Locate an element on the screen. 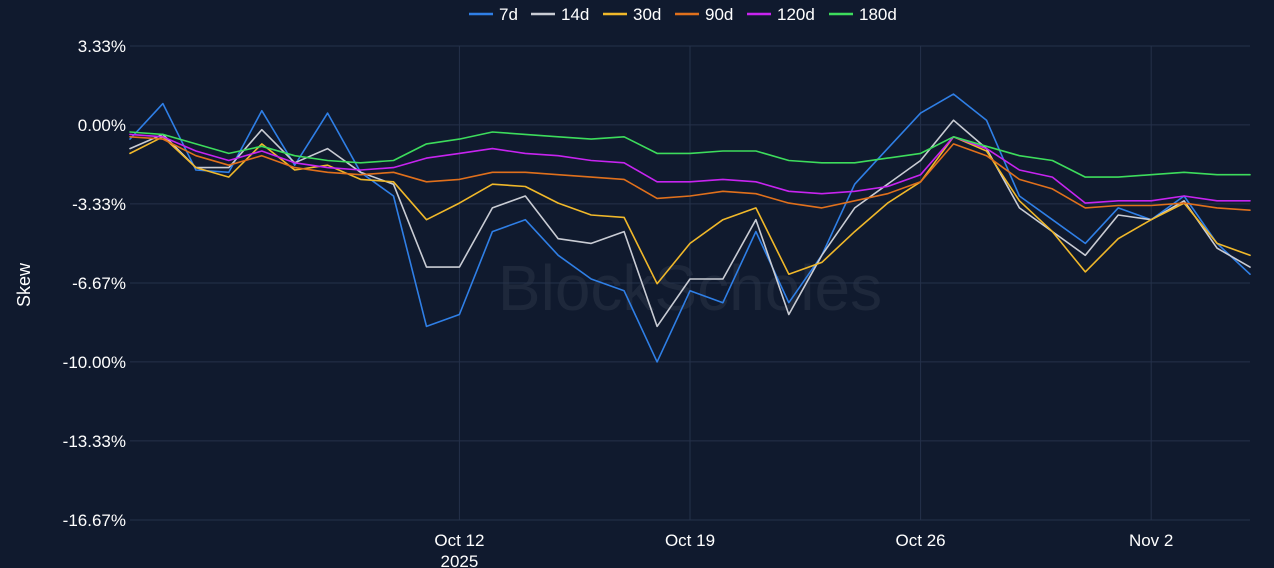  legend-item-7d: 7d is located at coordinates (493, 14).